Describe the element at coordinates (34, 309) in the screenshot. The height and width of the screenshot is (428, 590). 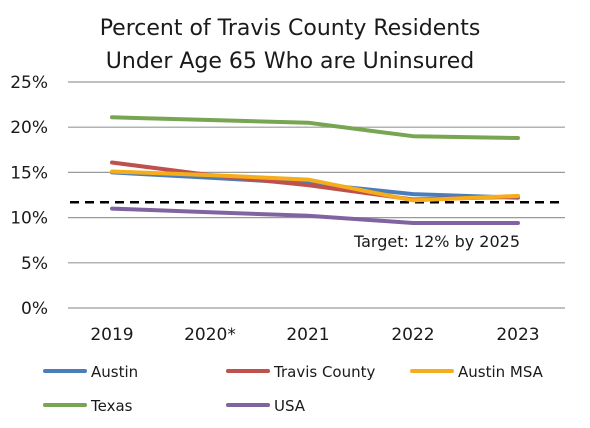
I see `y-tick-label: 0%` at that location.